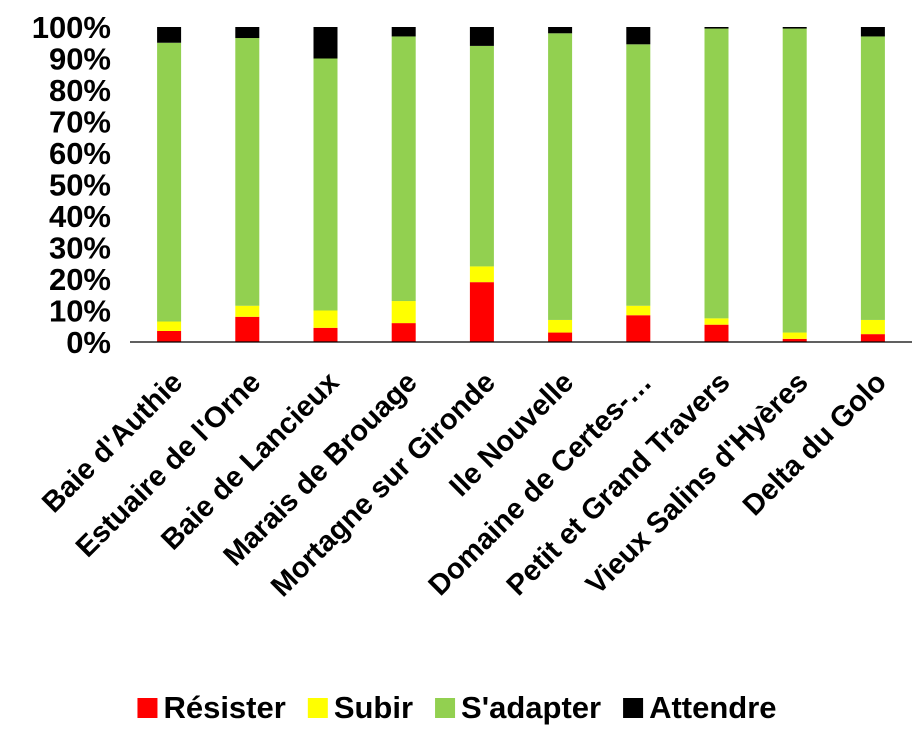  I want to click on y-tick-label: 50%, so click(80, 185).